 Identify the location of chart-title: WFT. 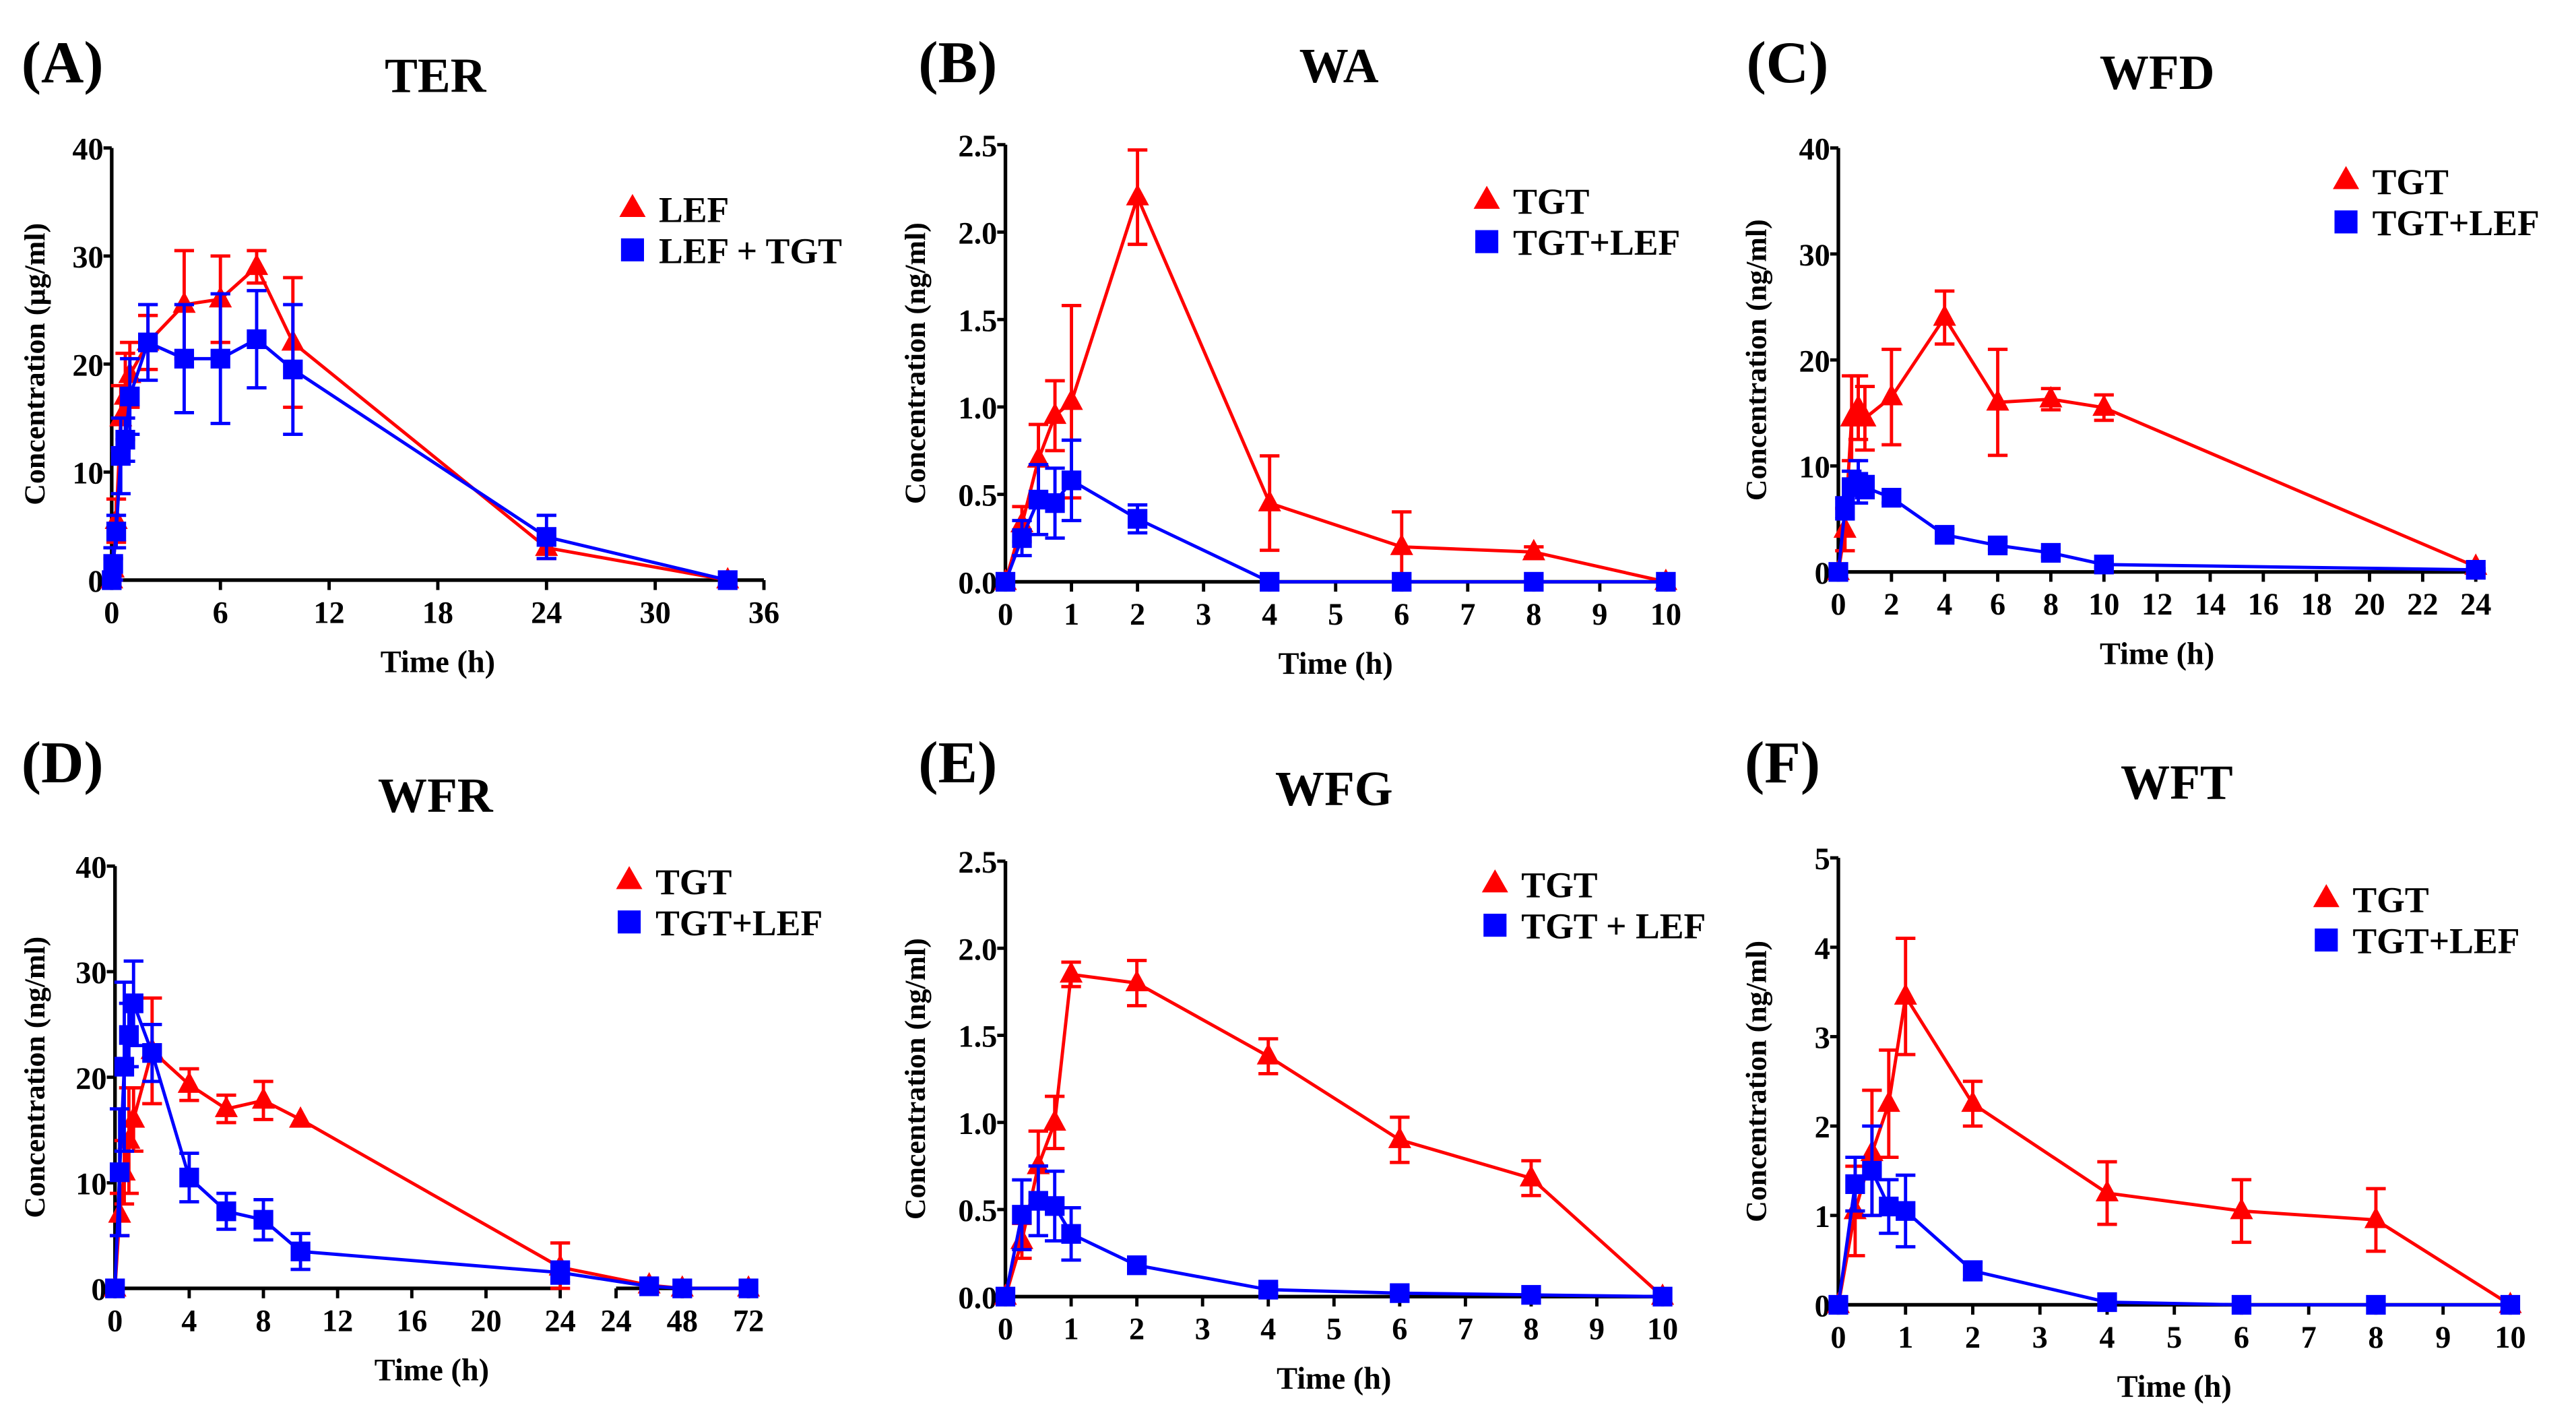
(2177, 782).